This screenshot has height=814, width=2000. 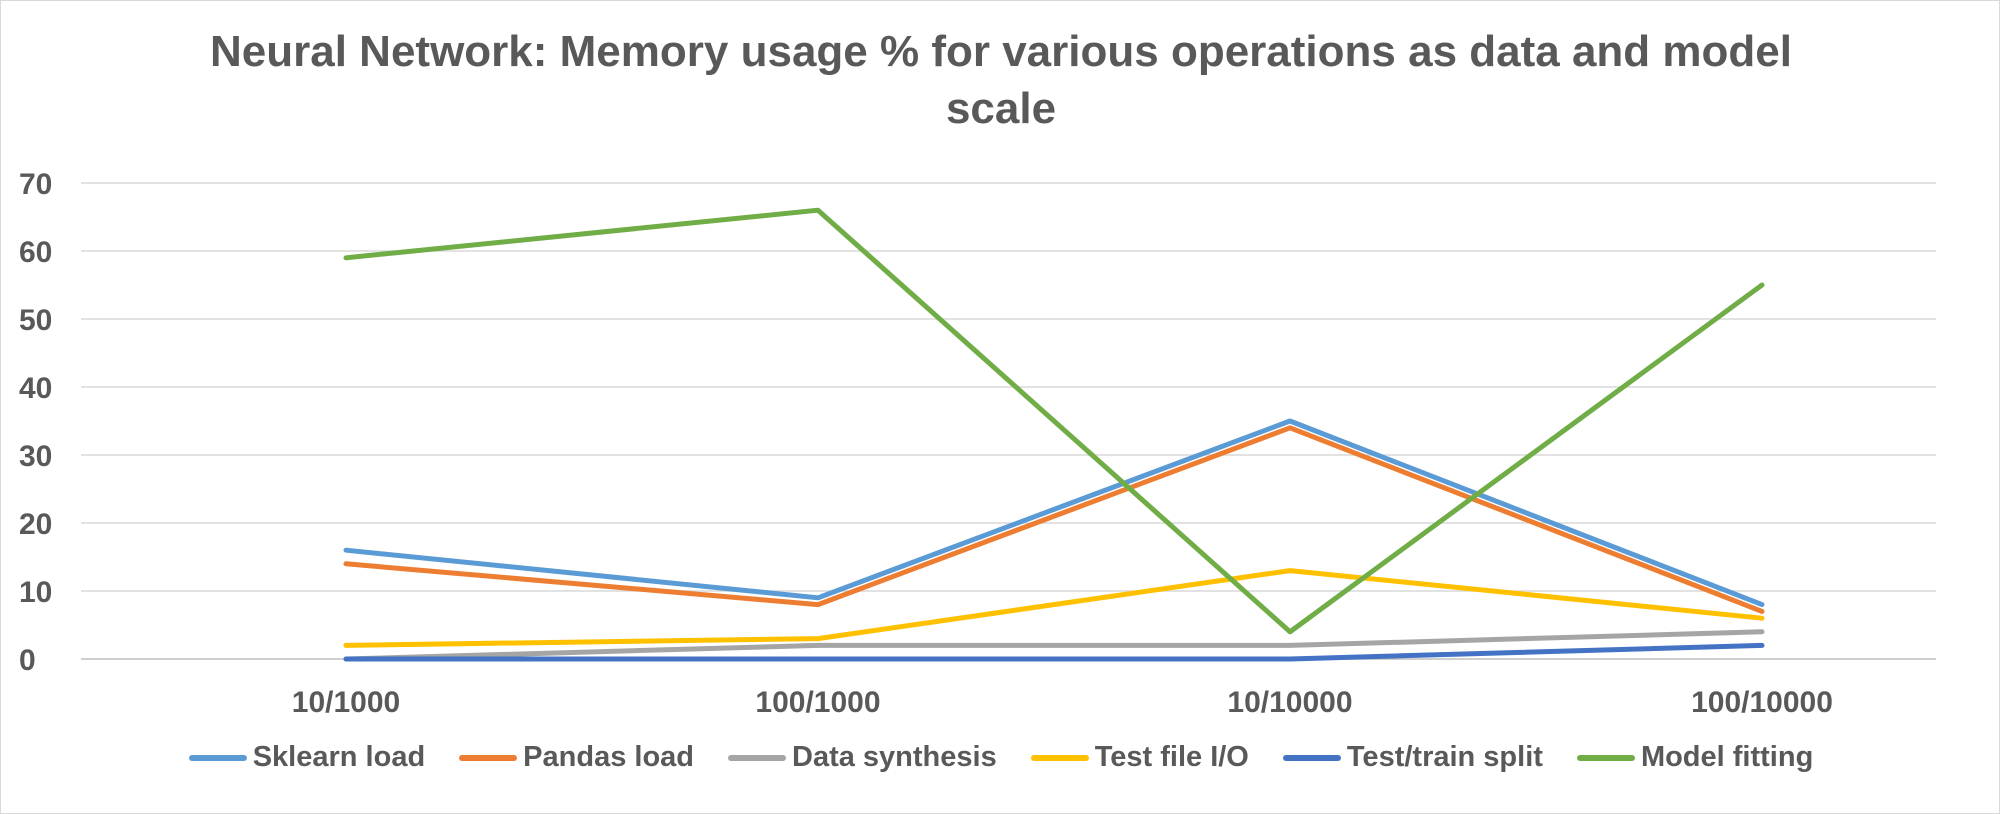 I want to click on series-line-data-synthesis, so click(x=1054, y=645).